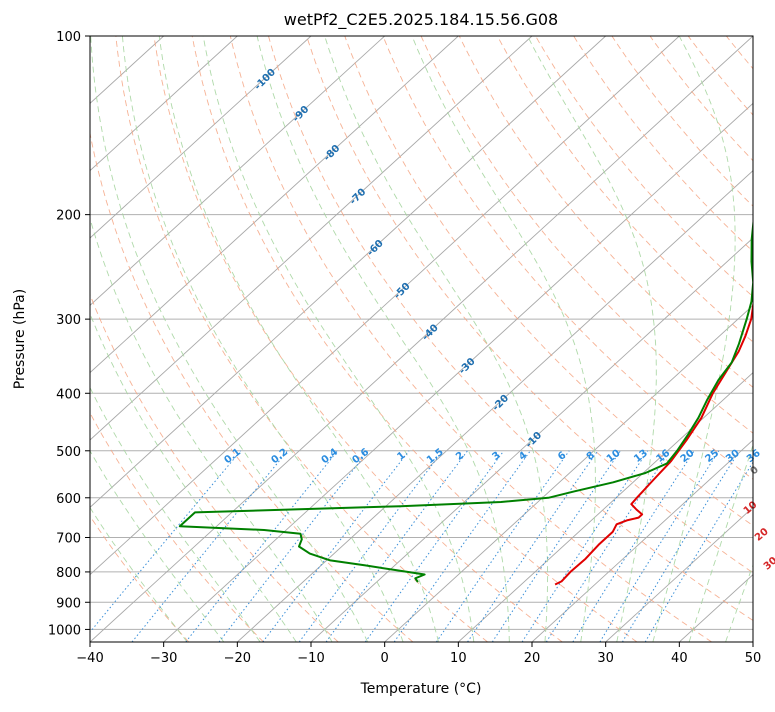  I want to click on x-tick-label: −30, so click(163, 658).